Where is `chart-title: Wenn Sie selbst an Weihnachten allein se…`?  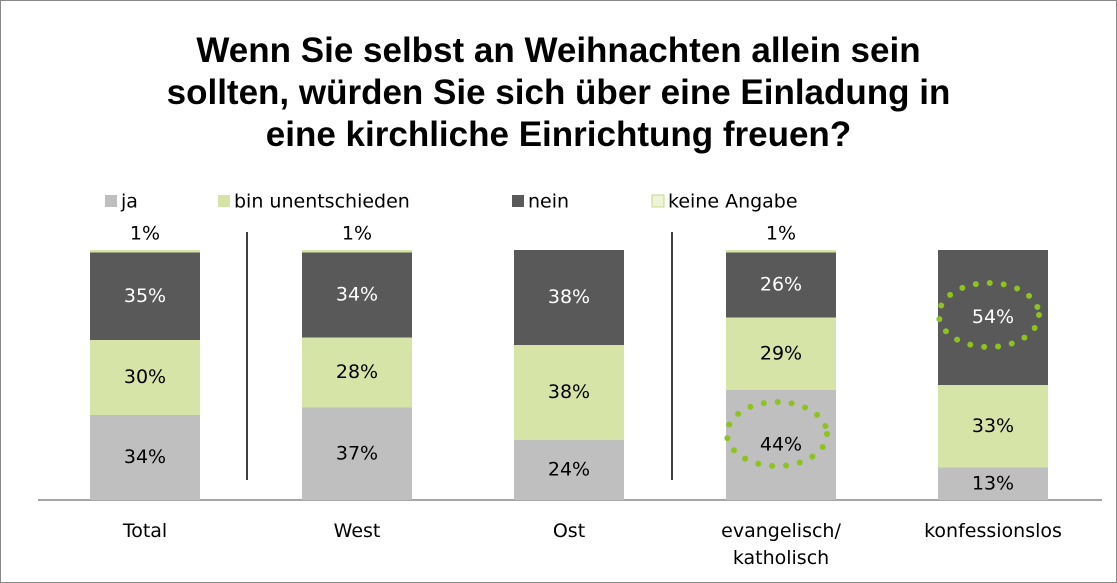 chart-title: Wenn Sie selbst an Weihnachten allein se… is located at coordinates (558, 92).